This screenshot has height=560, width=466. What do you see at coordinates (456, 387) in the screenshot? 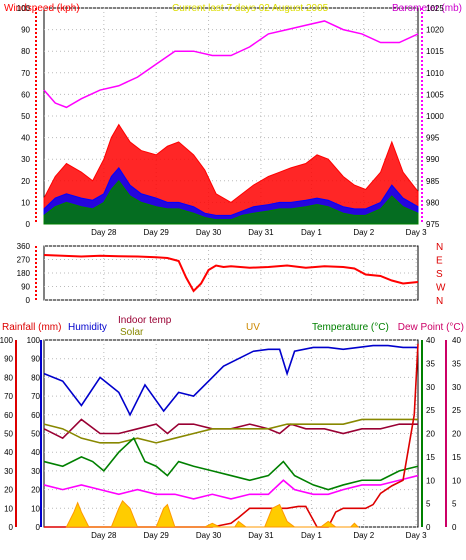
I see `dewpoint-tick-30: 30` at bounding box center [456, 387].